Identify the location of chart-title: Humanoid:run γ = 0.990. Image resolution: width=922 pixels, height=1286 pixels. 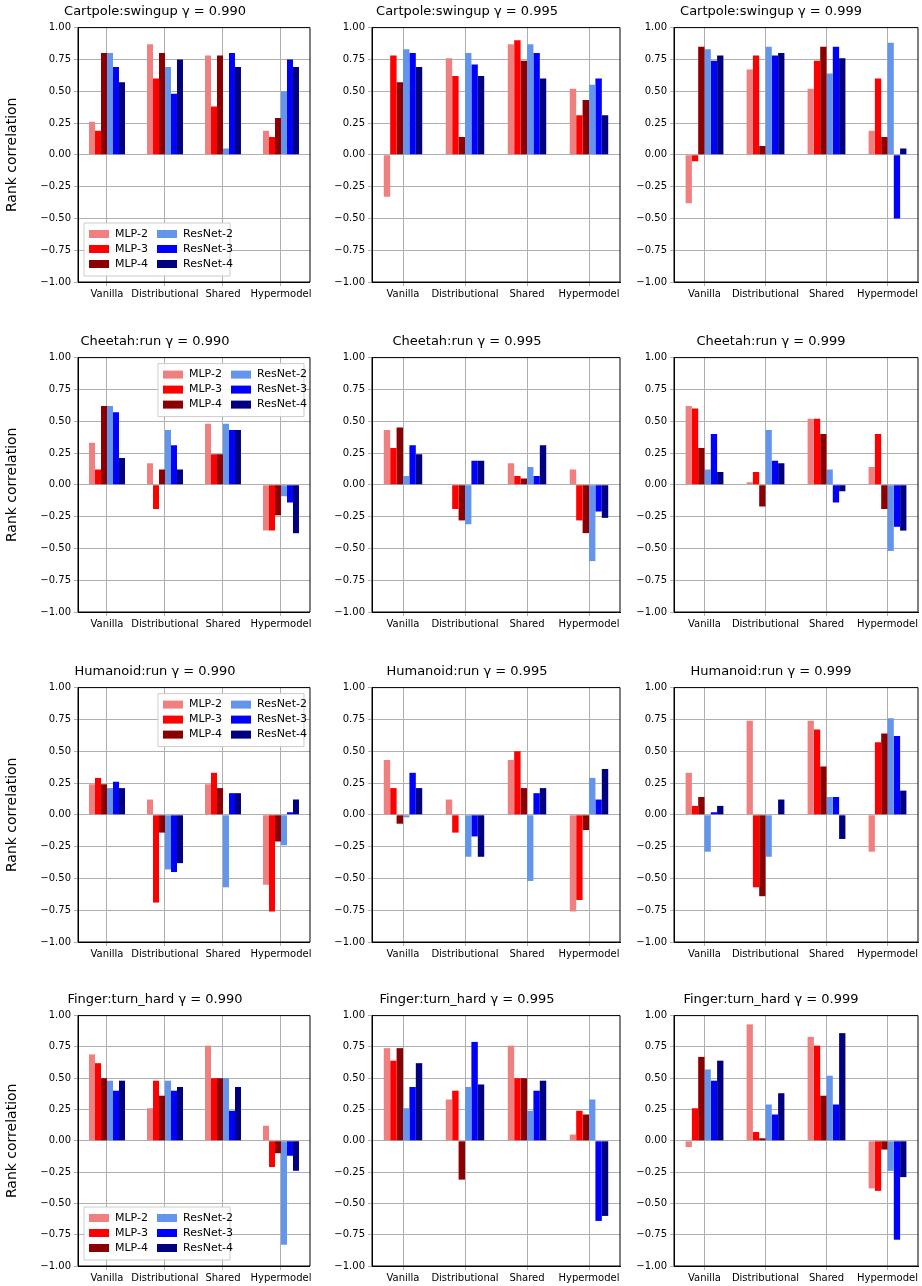
(155, 671).